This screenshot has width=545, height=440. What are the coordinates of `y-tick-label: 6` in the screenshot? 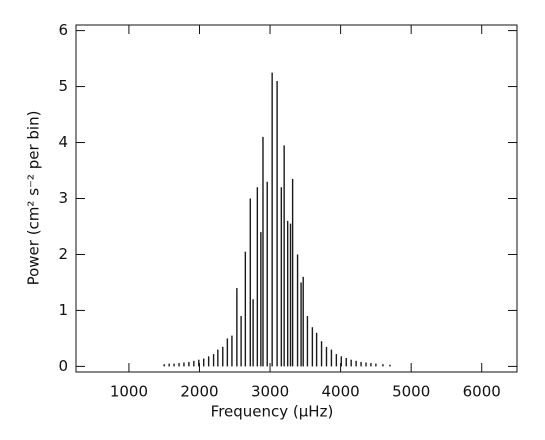 It's located at (63, 30).